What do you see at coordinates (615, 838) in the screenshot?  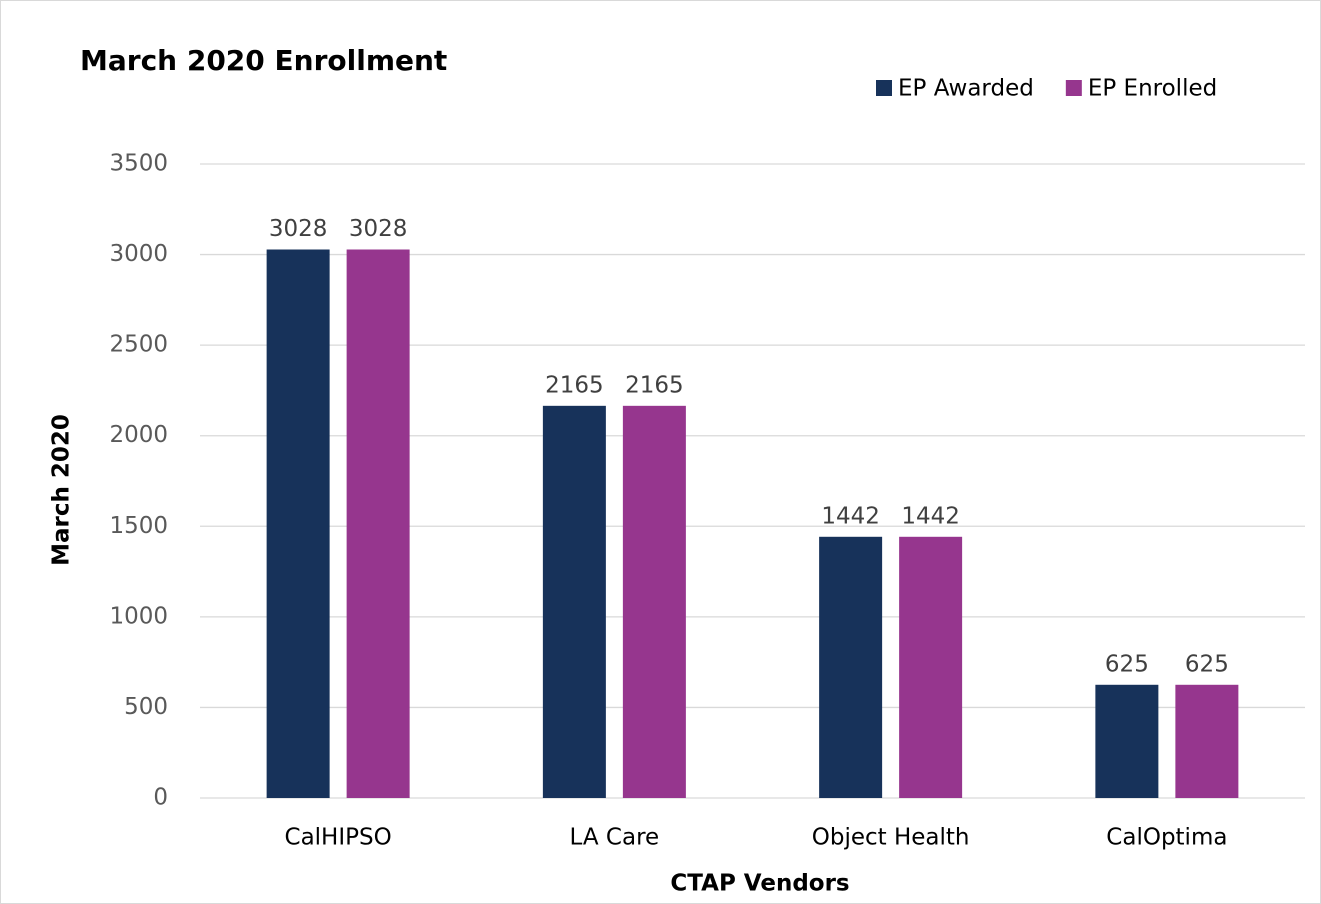 I see `x-tick-label: LA Care` at bounding box center [615, 838].